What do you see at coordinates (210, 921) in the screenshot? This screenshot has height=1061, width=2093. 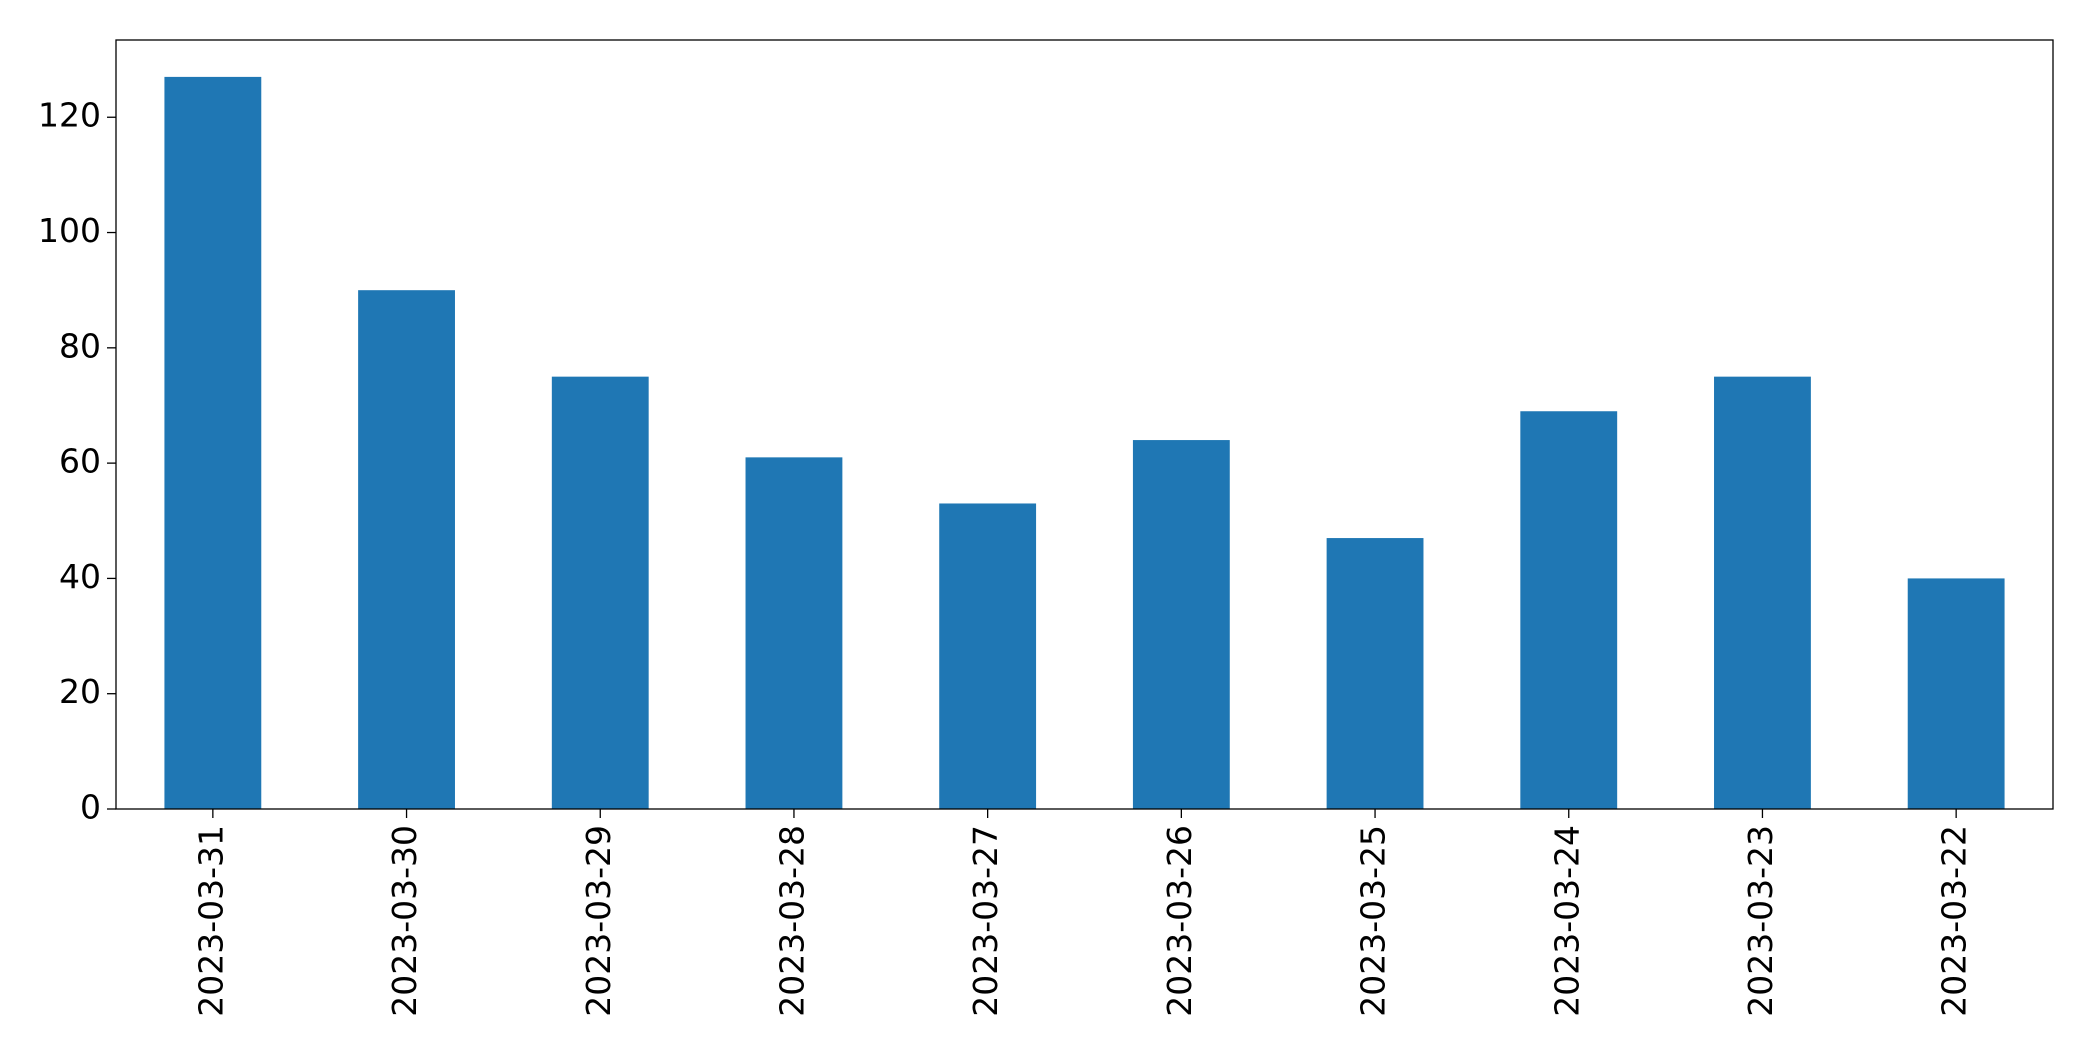 I see `x-tick-label: 2023-03-31` at bounding box center [210, 921].